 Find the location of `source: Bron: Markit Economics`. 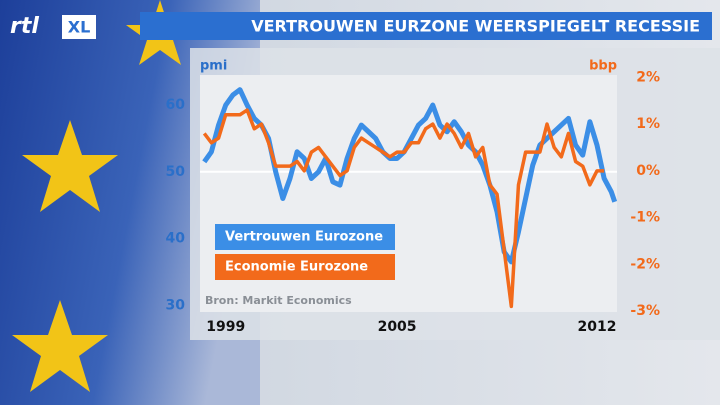

source: Bron: Markit Economics is located at coordinates (278, 300).